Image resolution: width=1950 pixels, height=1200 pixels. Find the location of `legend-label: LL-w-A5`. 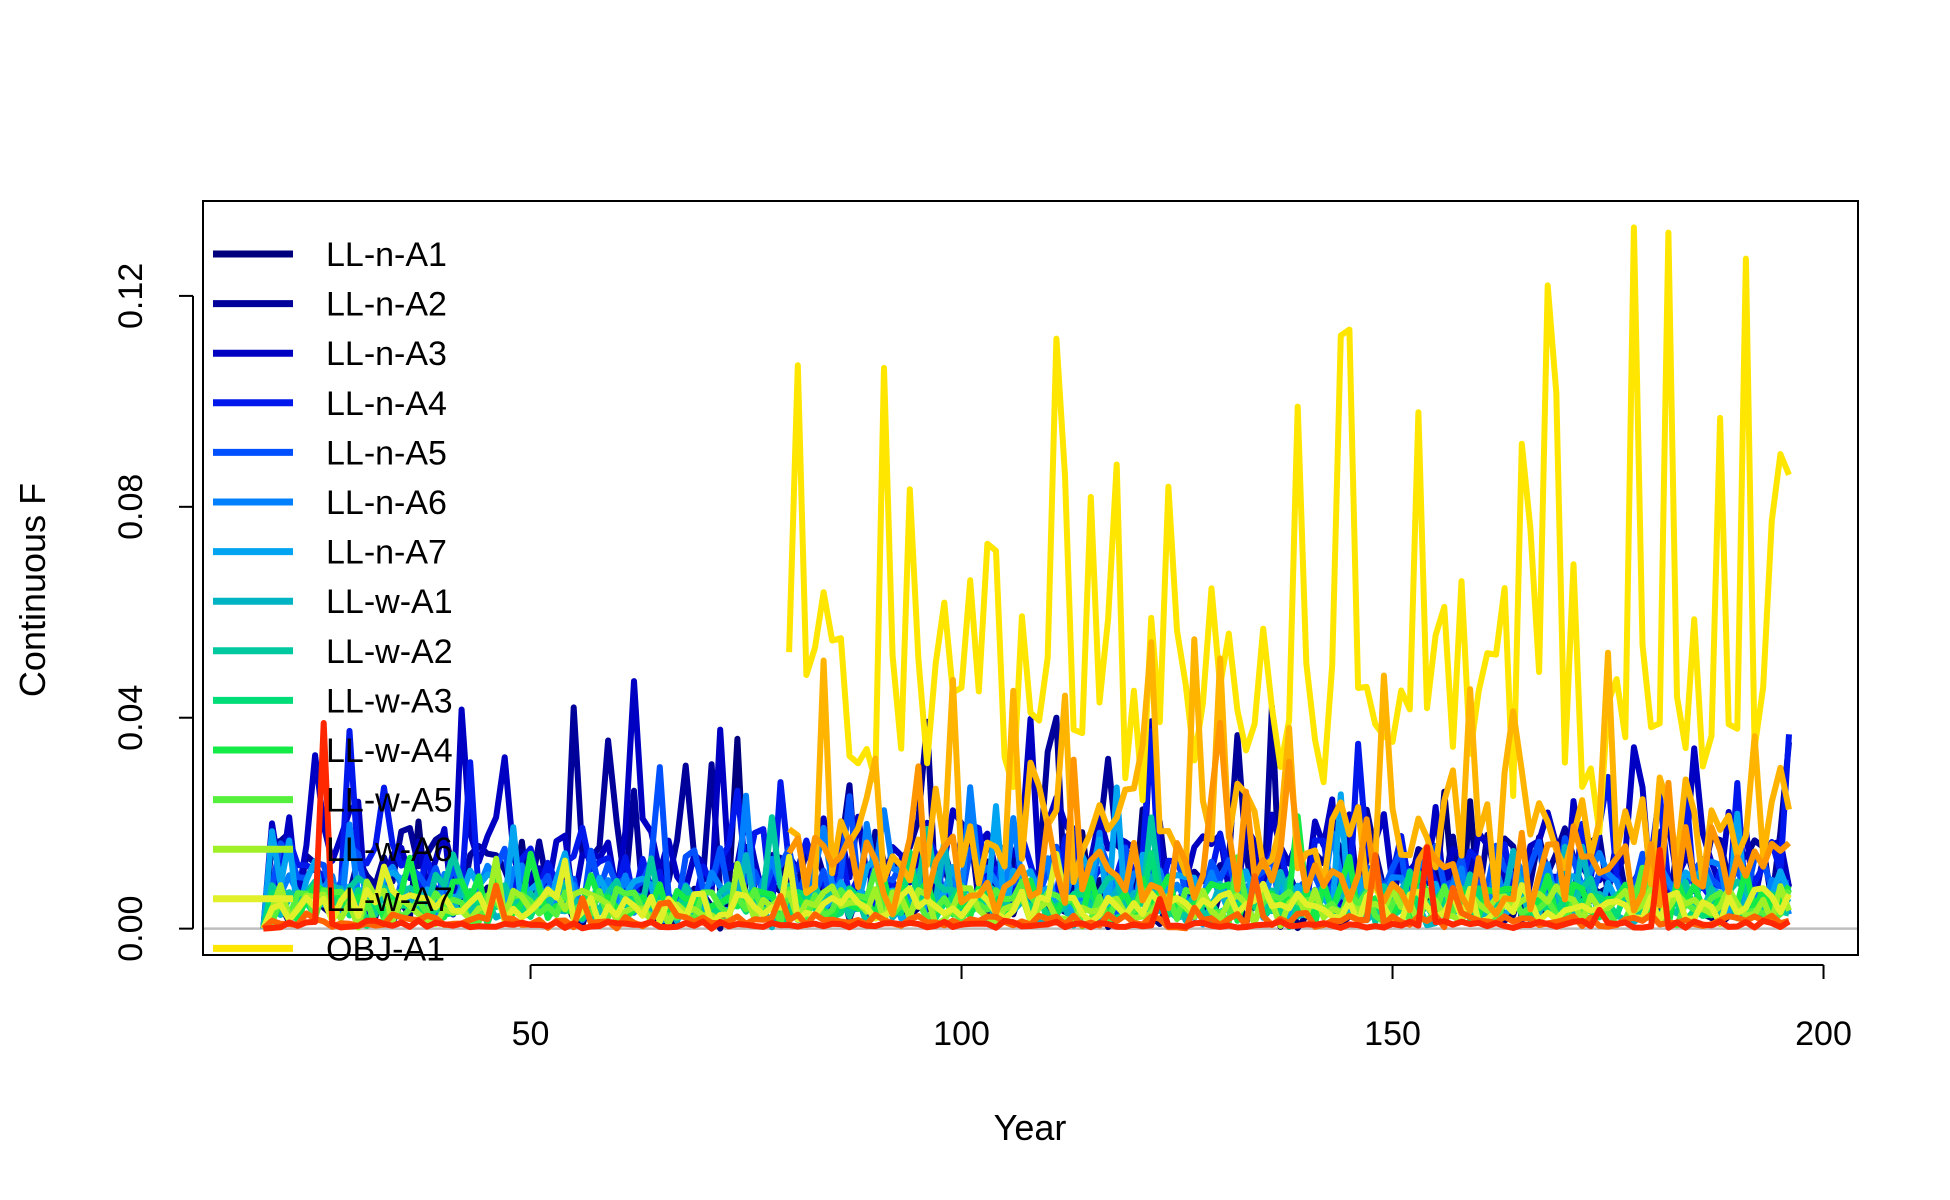

legend-label: LL-w-A5 is located at coordinates (389, 801).